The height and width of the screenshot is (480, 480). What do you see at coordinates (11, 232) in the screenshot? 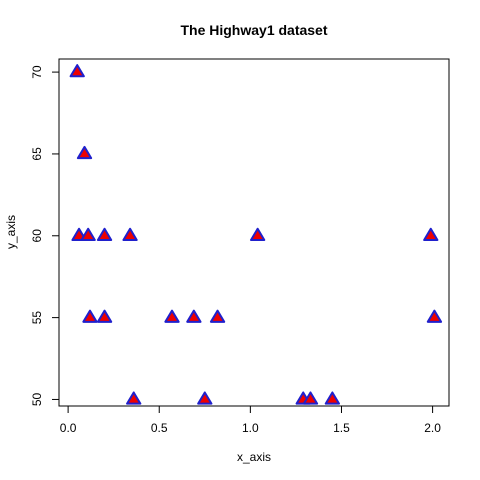
I see `y-axis-label: y_axis` at bounding box center [11, 232].